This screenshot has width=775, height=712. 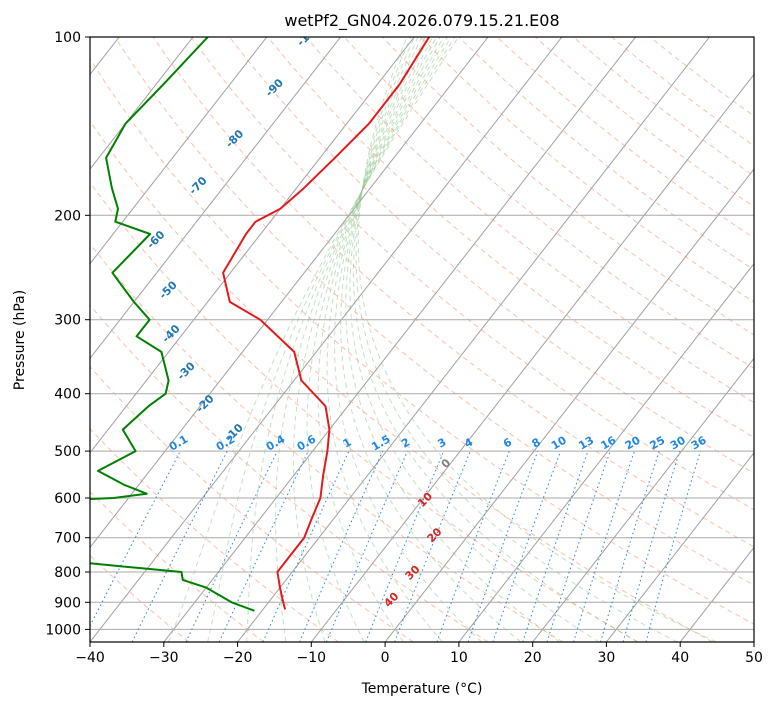 What do you see at coordinates (446, 463) in the screenshot?
I see `moist-adiabat-label: 0` at bounding box center [446, 463].